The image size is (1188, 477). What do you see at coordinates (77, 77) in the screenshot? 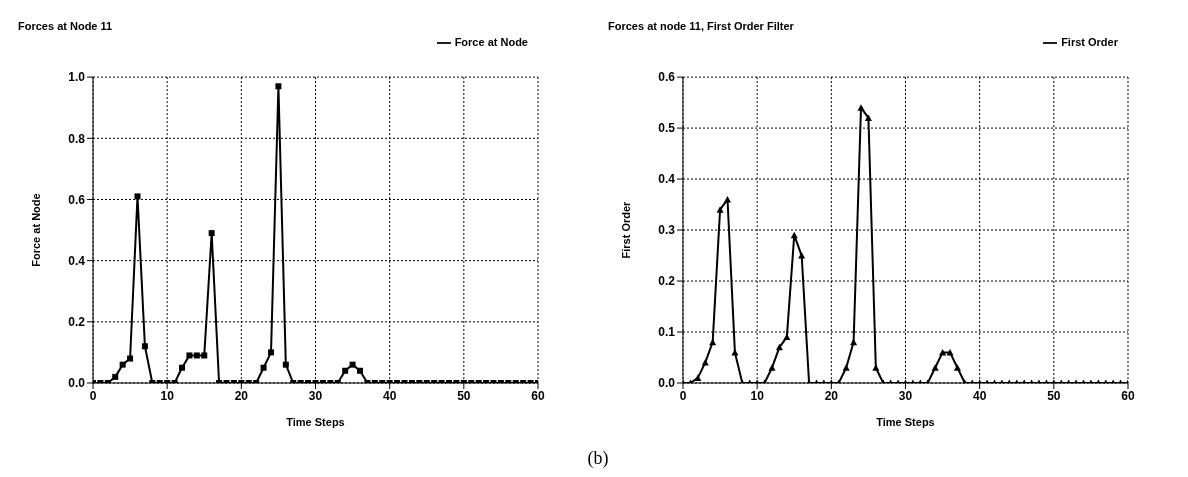
I see `y-tick-label: 1.0` at bounding box center [77, 77].